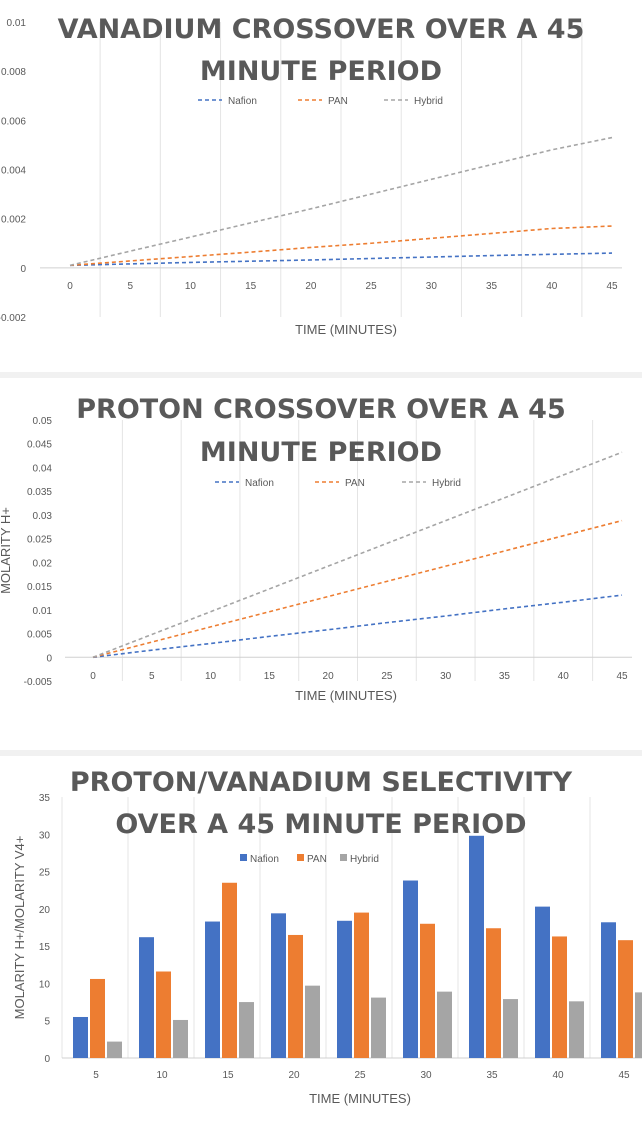  Describe the element at coordinates (47, 1022) in the screenshot. I see `y-tick-label: 5` at that location.